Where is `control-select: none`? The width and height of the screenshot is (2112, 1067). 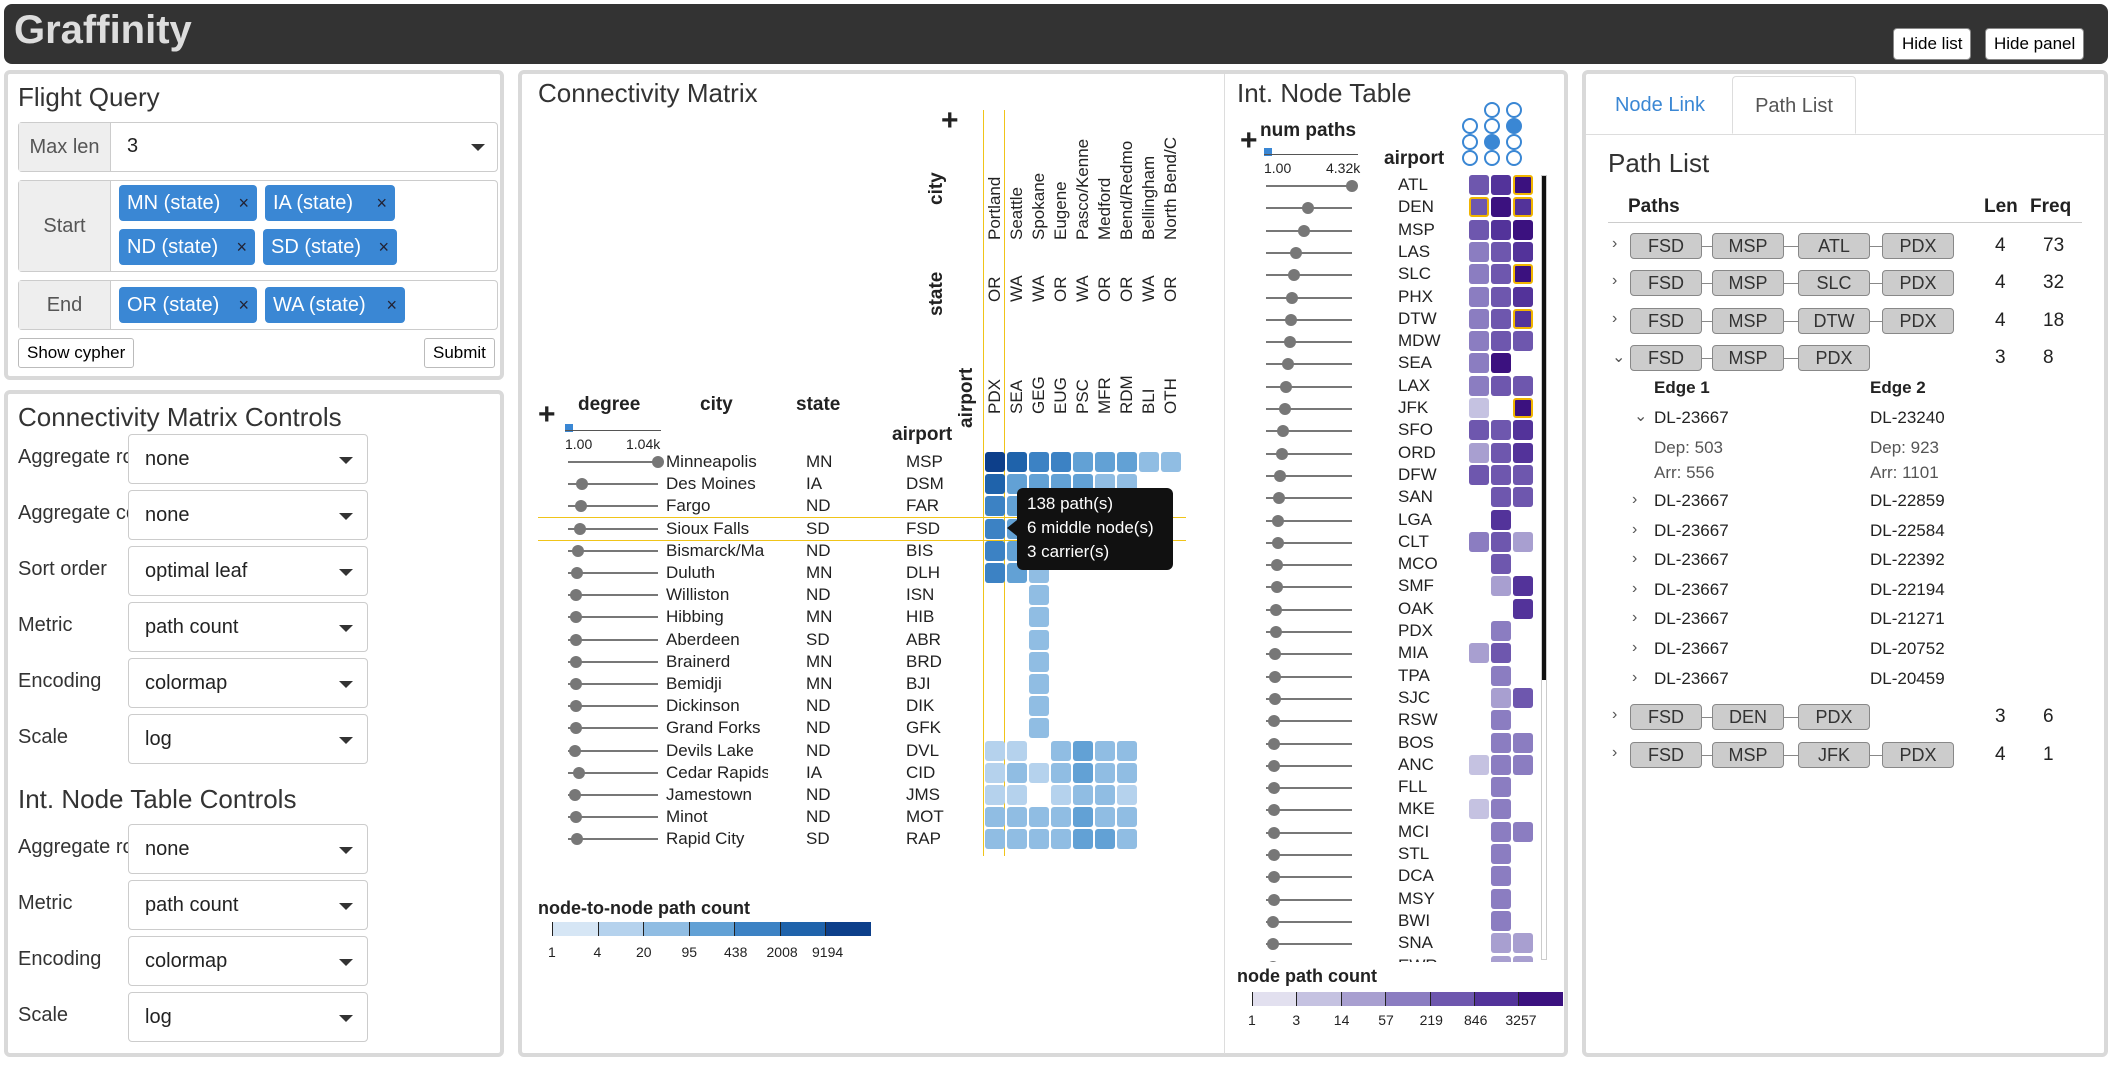
control-select: none is located at coordinates (248, 849).